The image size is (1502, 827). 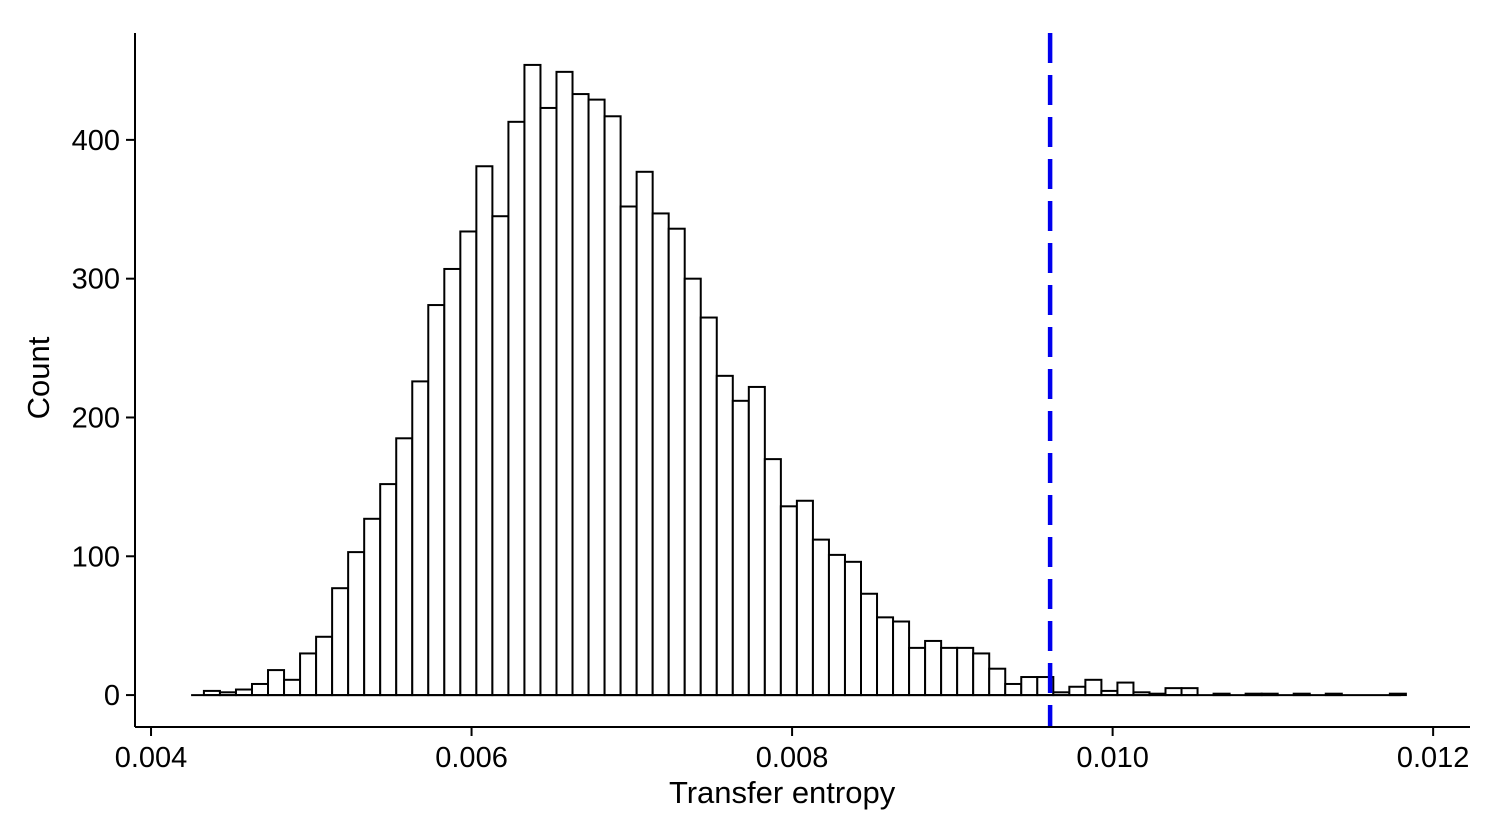 What do you see at coordinates (151, 758) in the screenshot?
I see `x-tick-label: 0.004` at bounding box center [151, 758].